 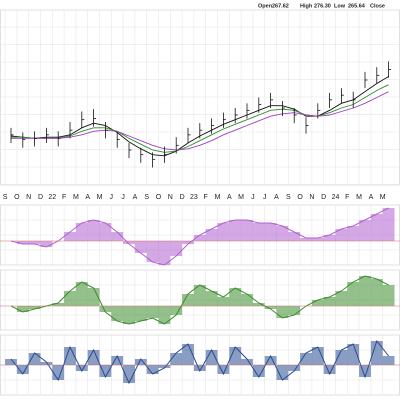 I want to click on oscillator-line, so click(x=199, y=236).